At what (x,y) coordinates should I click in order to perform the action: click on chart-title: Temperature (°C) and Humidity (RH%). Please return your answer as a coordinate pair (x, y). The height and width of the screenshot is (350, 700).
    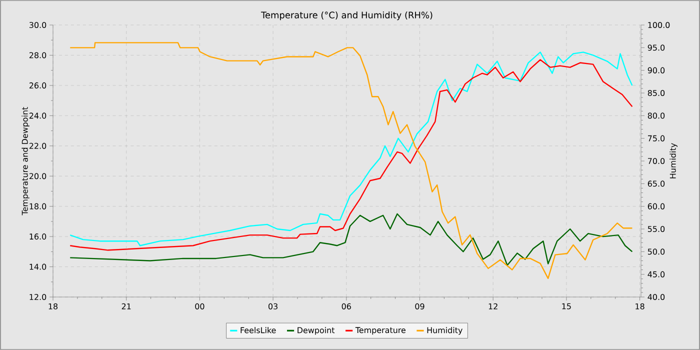
    Looking at the image, I should click on (346, 15).